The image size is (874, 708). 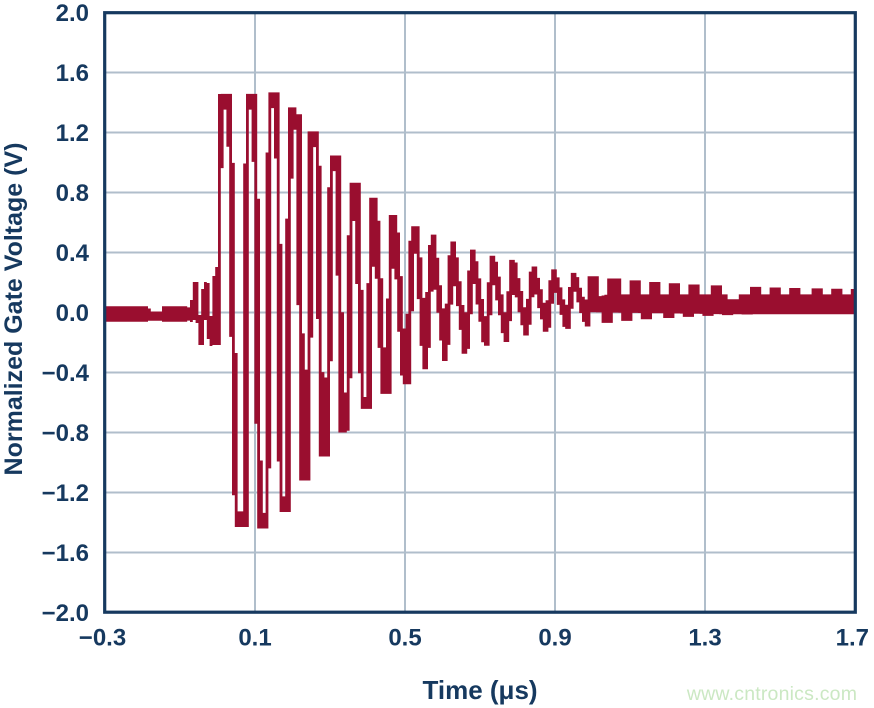 I want to click on svg-text: 0.8, so click(x=72, y=193).